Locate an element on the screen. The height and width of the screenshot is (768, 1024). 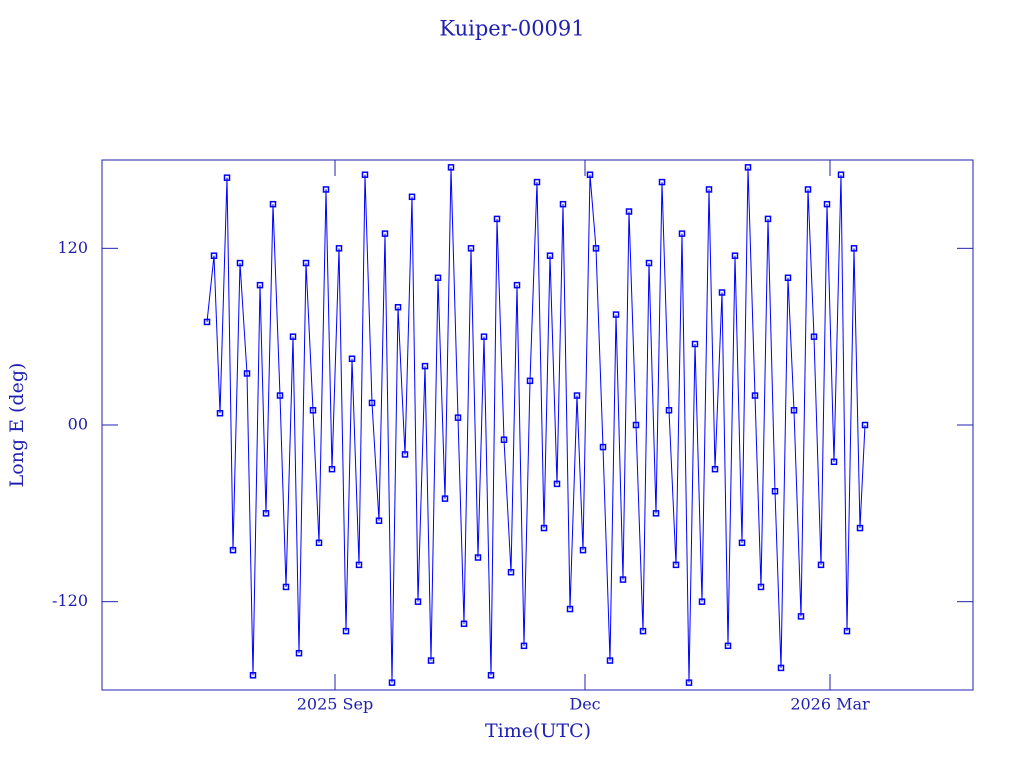
chart-title: Kuiper-00091 is located at coordinates (511, 29).